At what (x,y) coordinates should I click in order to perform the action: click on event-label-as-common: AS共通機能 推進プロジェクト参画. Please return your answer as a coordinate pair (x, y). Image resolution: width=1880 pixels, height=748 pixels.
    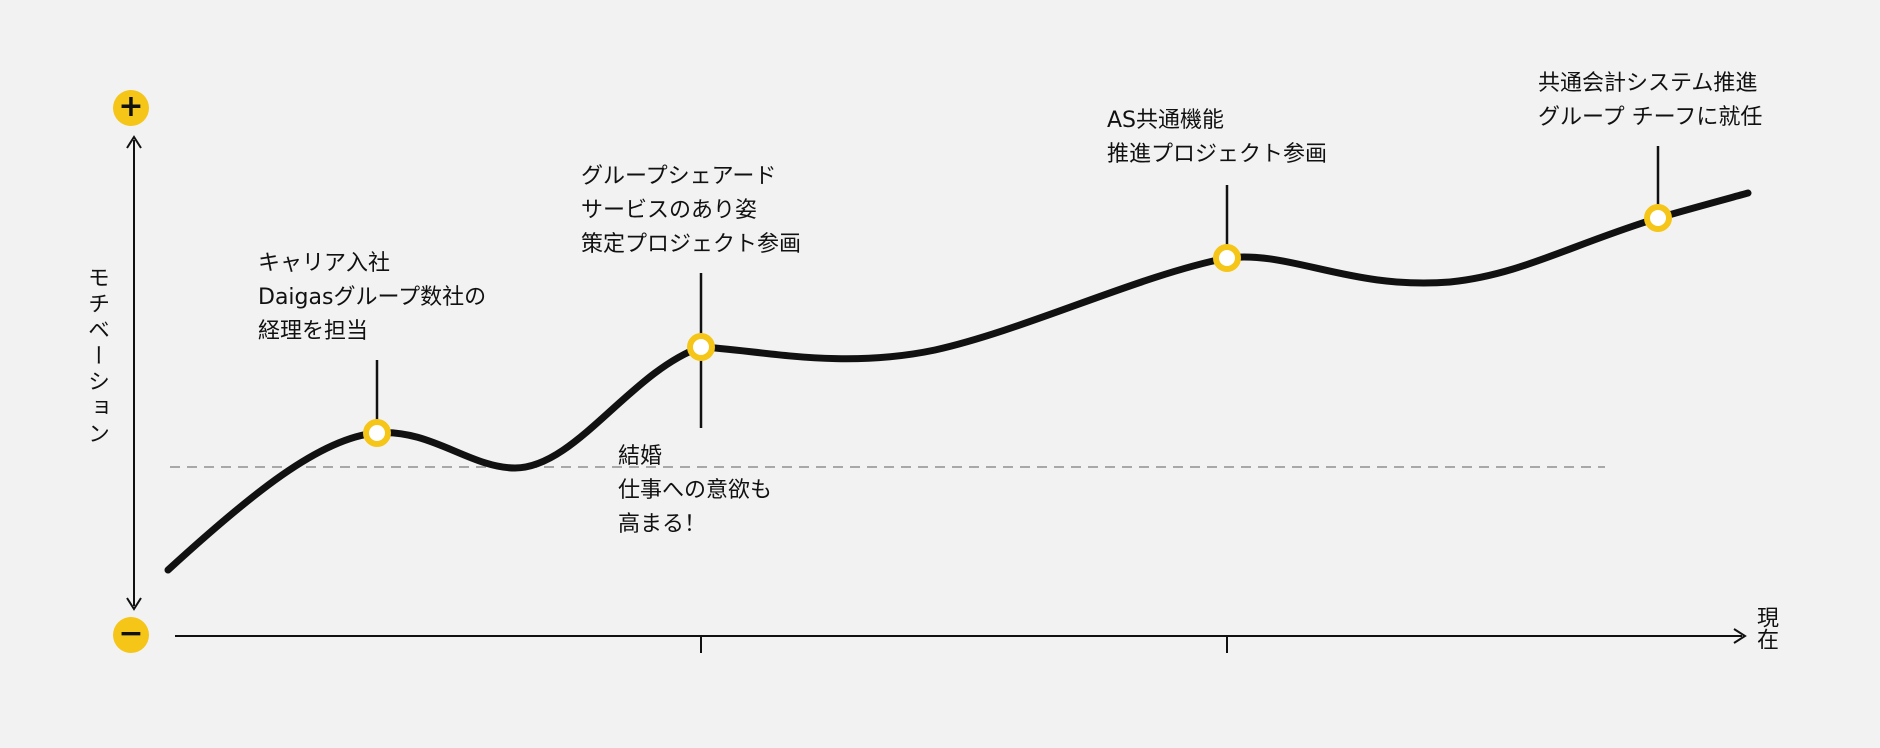
    Looking at the image, I should click on (1217, 138).